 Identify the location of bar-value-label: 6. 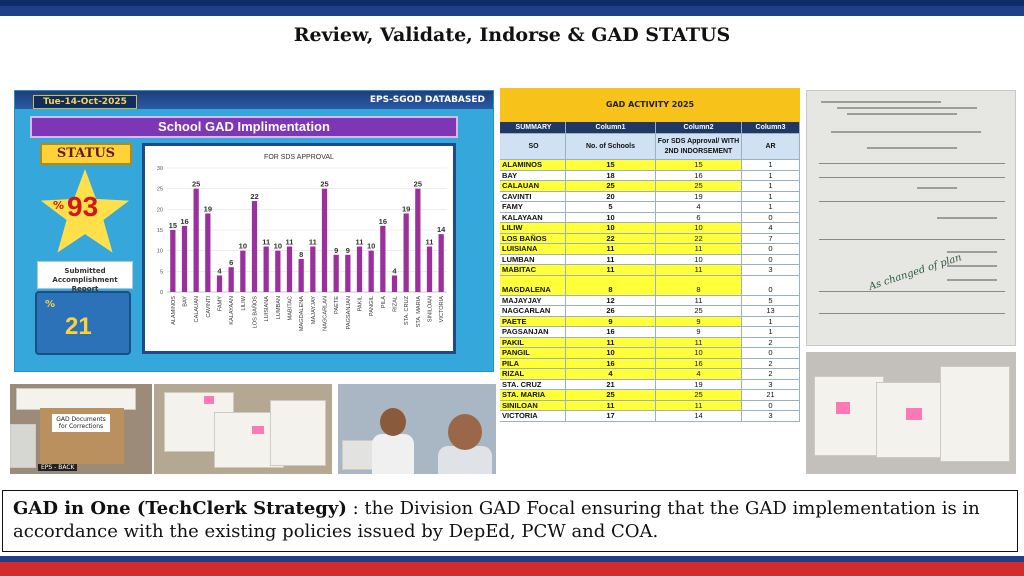
(231, 262).